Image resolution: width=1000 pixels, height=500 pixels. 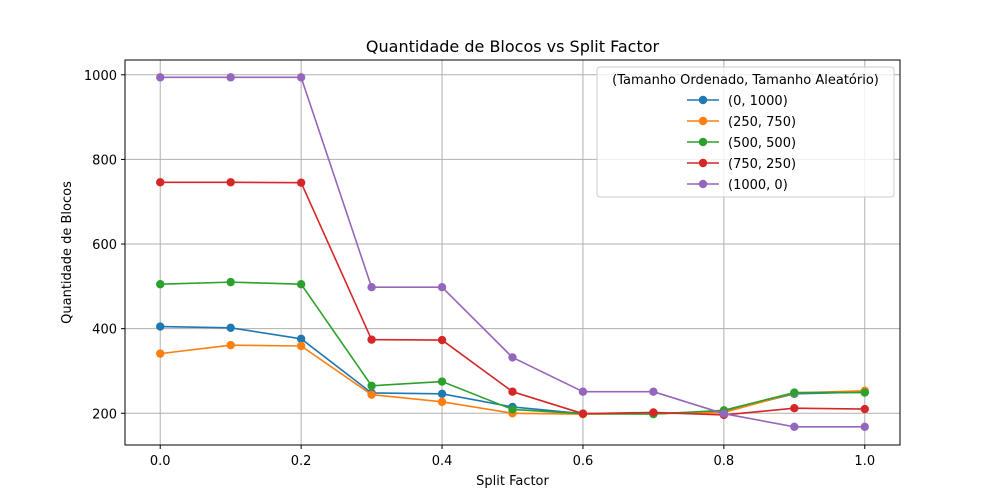 I want to click on y-tick-label: 200, so click(x=104, y=414).